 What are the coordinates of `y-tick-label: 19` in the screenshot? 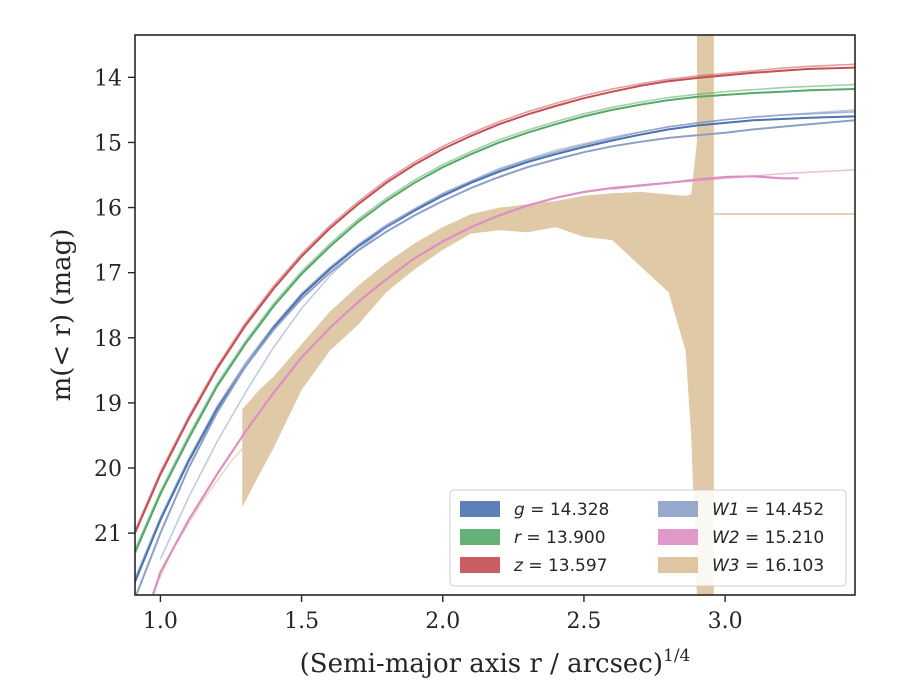 It's located at (108, 404).